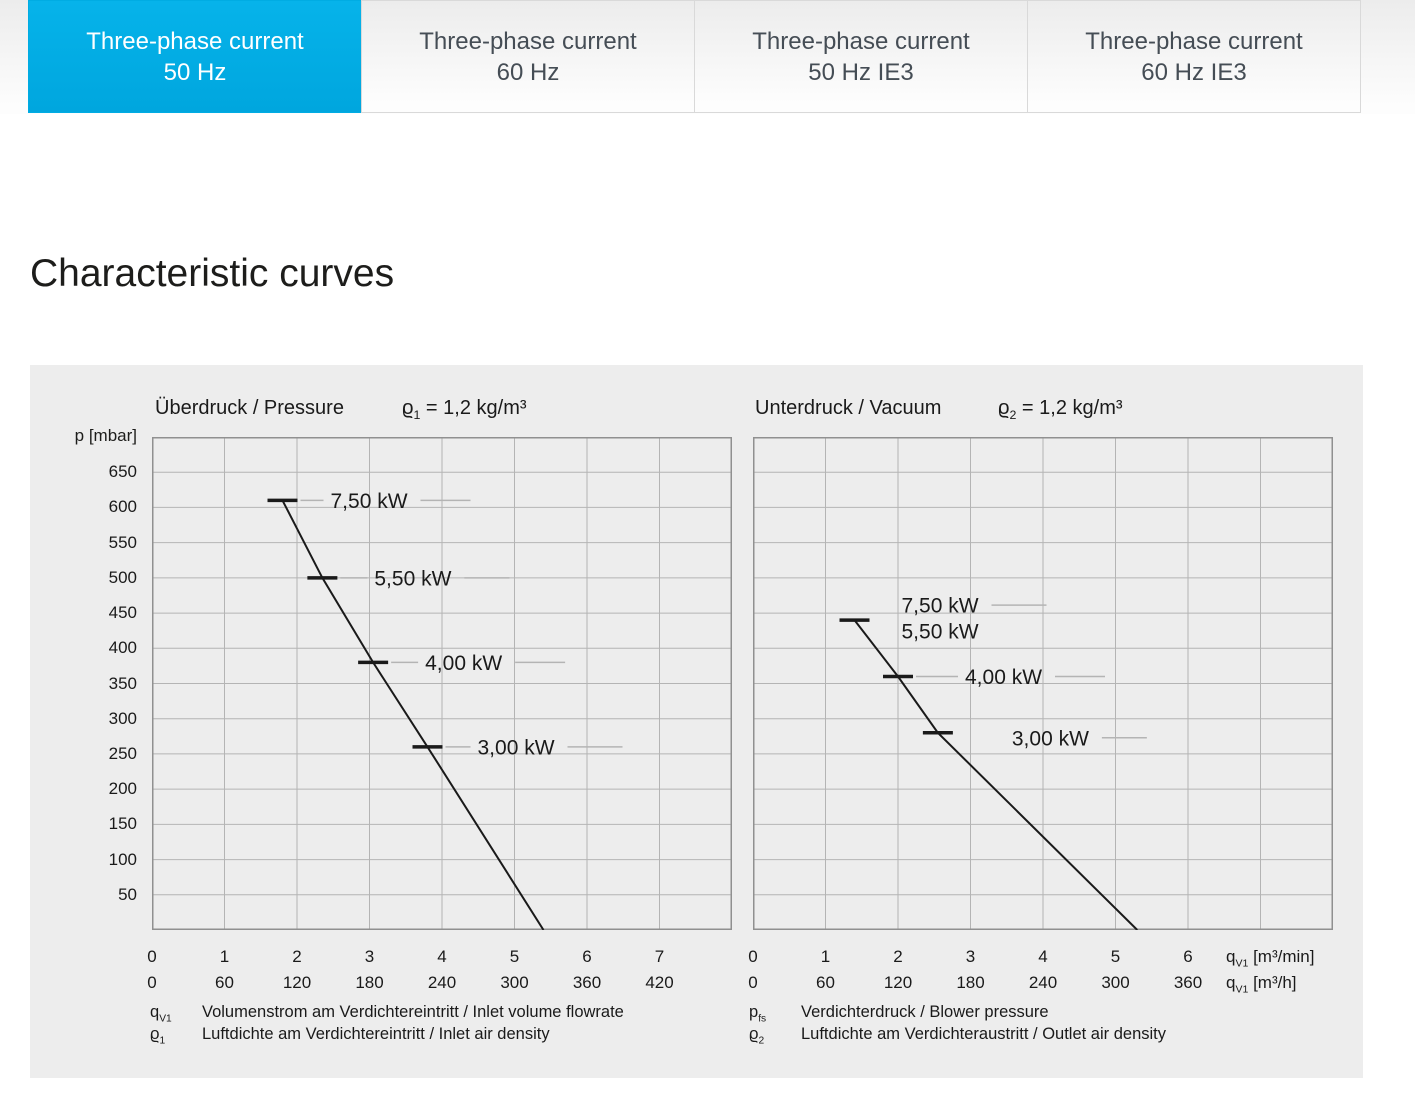  Describe the element at coordinates (1060, 409) in the screenshot. I see `vacuum-density-label: ϱ2 = 1,2 kg/m³` at that location.